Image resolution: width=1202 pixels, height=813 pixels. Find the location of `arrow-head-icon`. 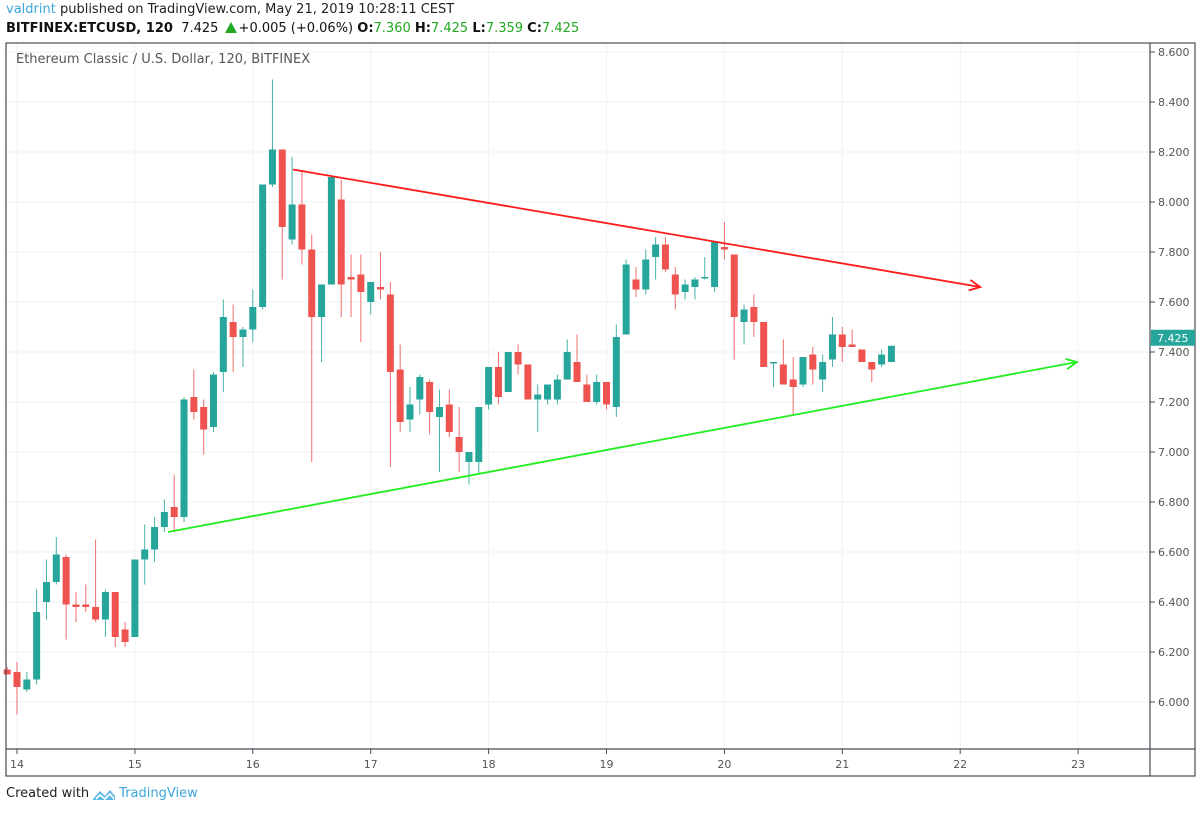

arrow-head-icon is located at coordinates (1072, 363).